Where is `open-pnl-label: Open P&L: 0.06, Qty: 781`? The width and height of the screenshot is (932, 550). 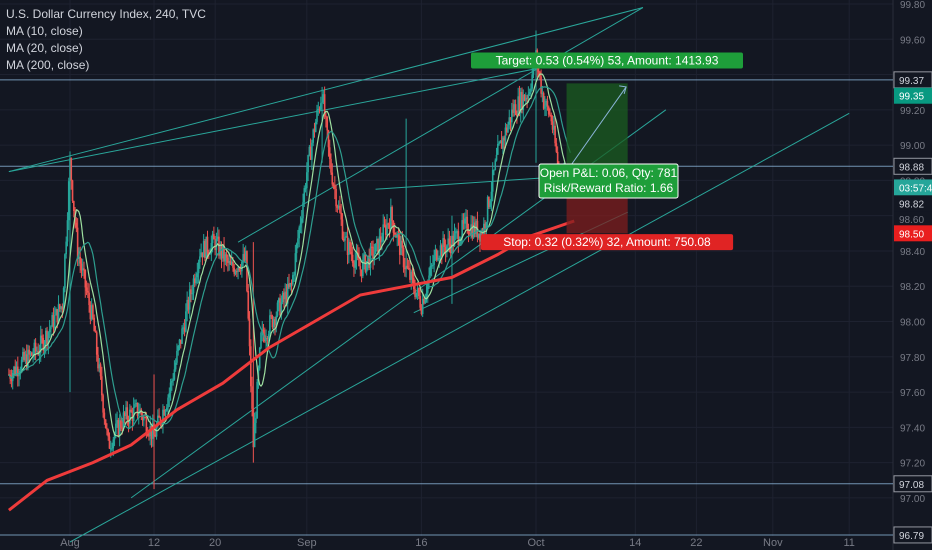 open-pnl-label: Open P&L: 0.06, Qty: 781 is located at coordinates (609, 173).